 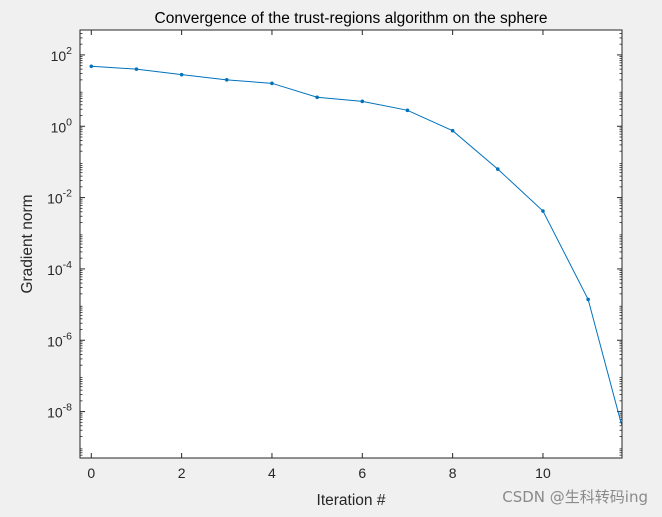 I want to click on x-tick-label: 8, so click(x=453, y=473).